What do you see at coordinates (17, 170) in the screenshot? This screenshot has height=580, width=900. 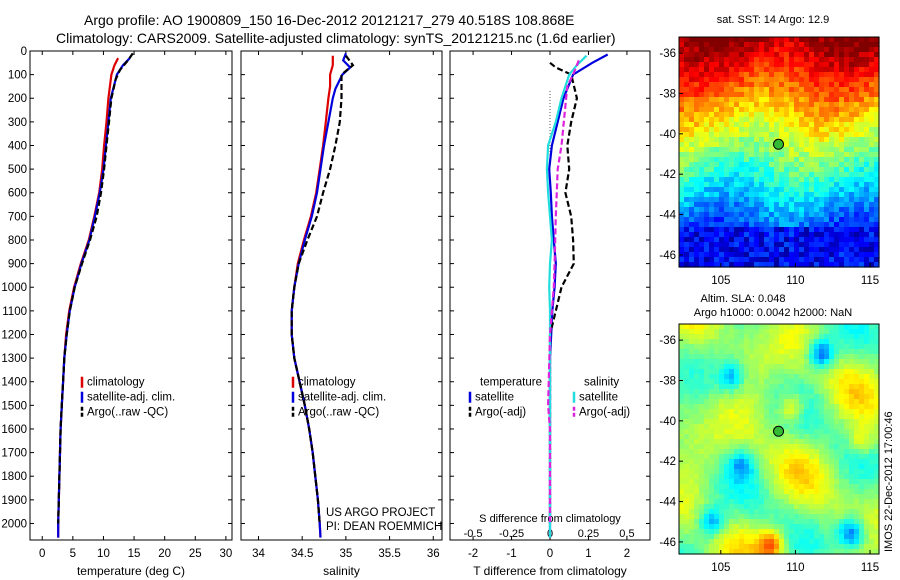 I see `y-tick-label: 500` at bounding box center [17, 170].